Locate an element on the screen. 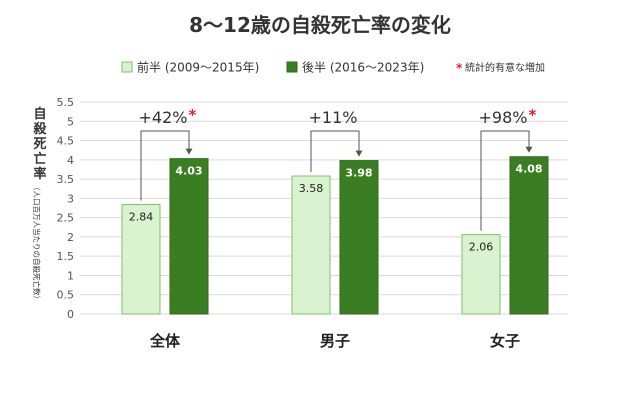  legend-label: 後半 (2016～2023年) is located at coordinates (363, 68).